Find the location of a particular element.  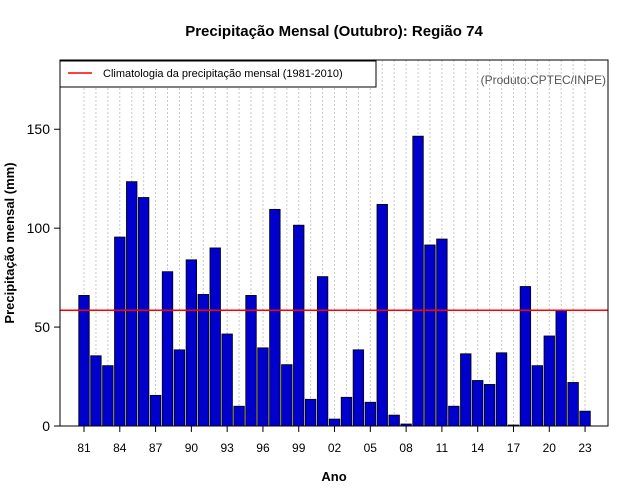

bar-1983 is located at coordinates (108, 396).